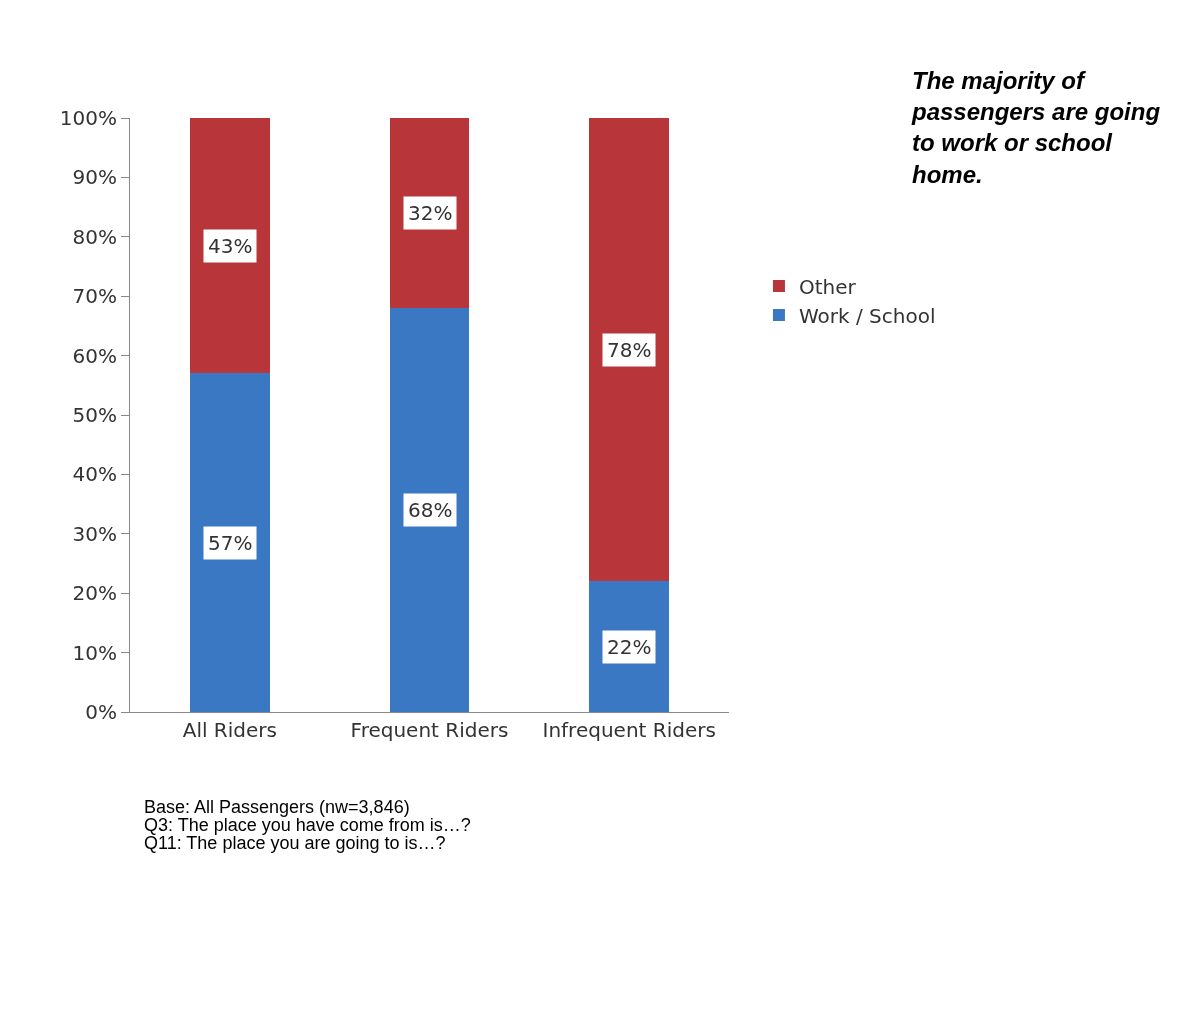  I want to click on data-label: 22%, so click(629, 647).